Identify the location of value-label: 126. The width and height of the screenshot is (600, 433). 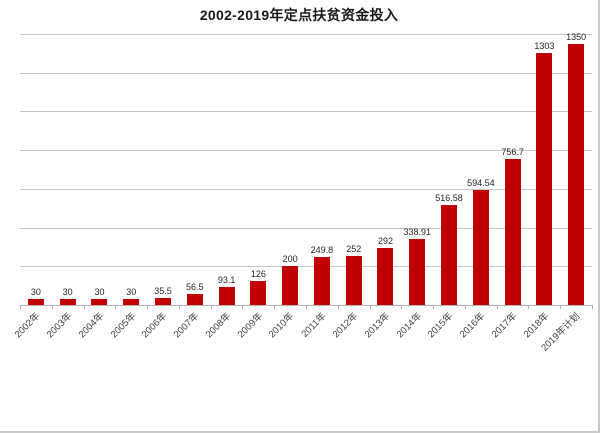
(258, 273).